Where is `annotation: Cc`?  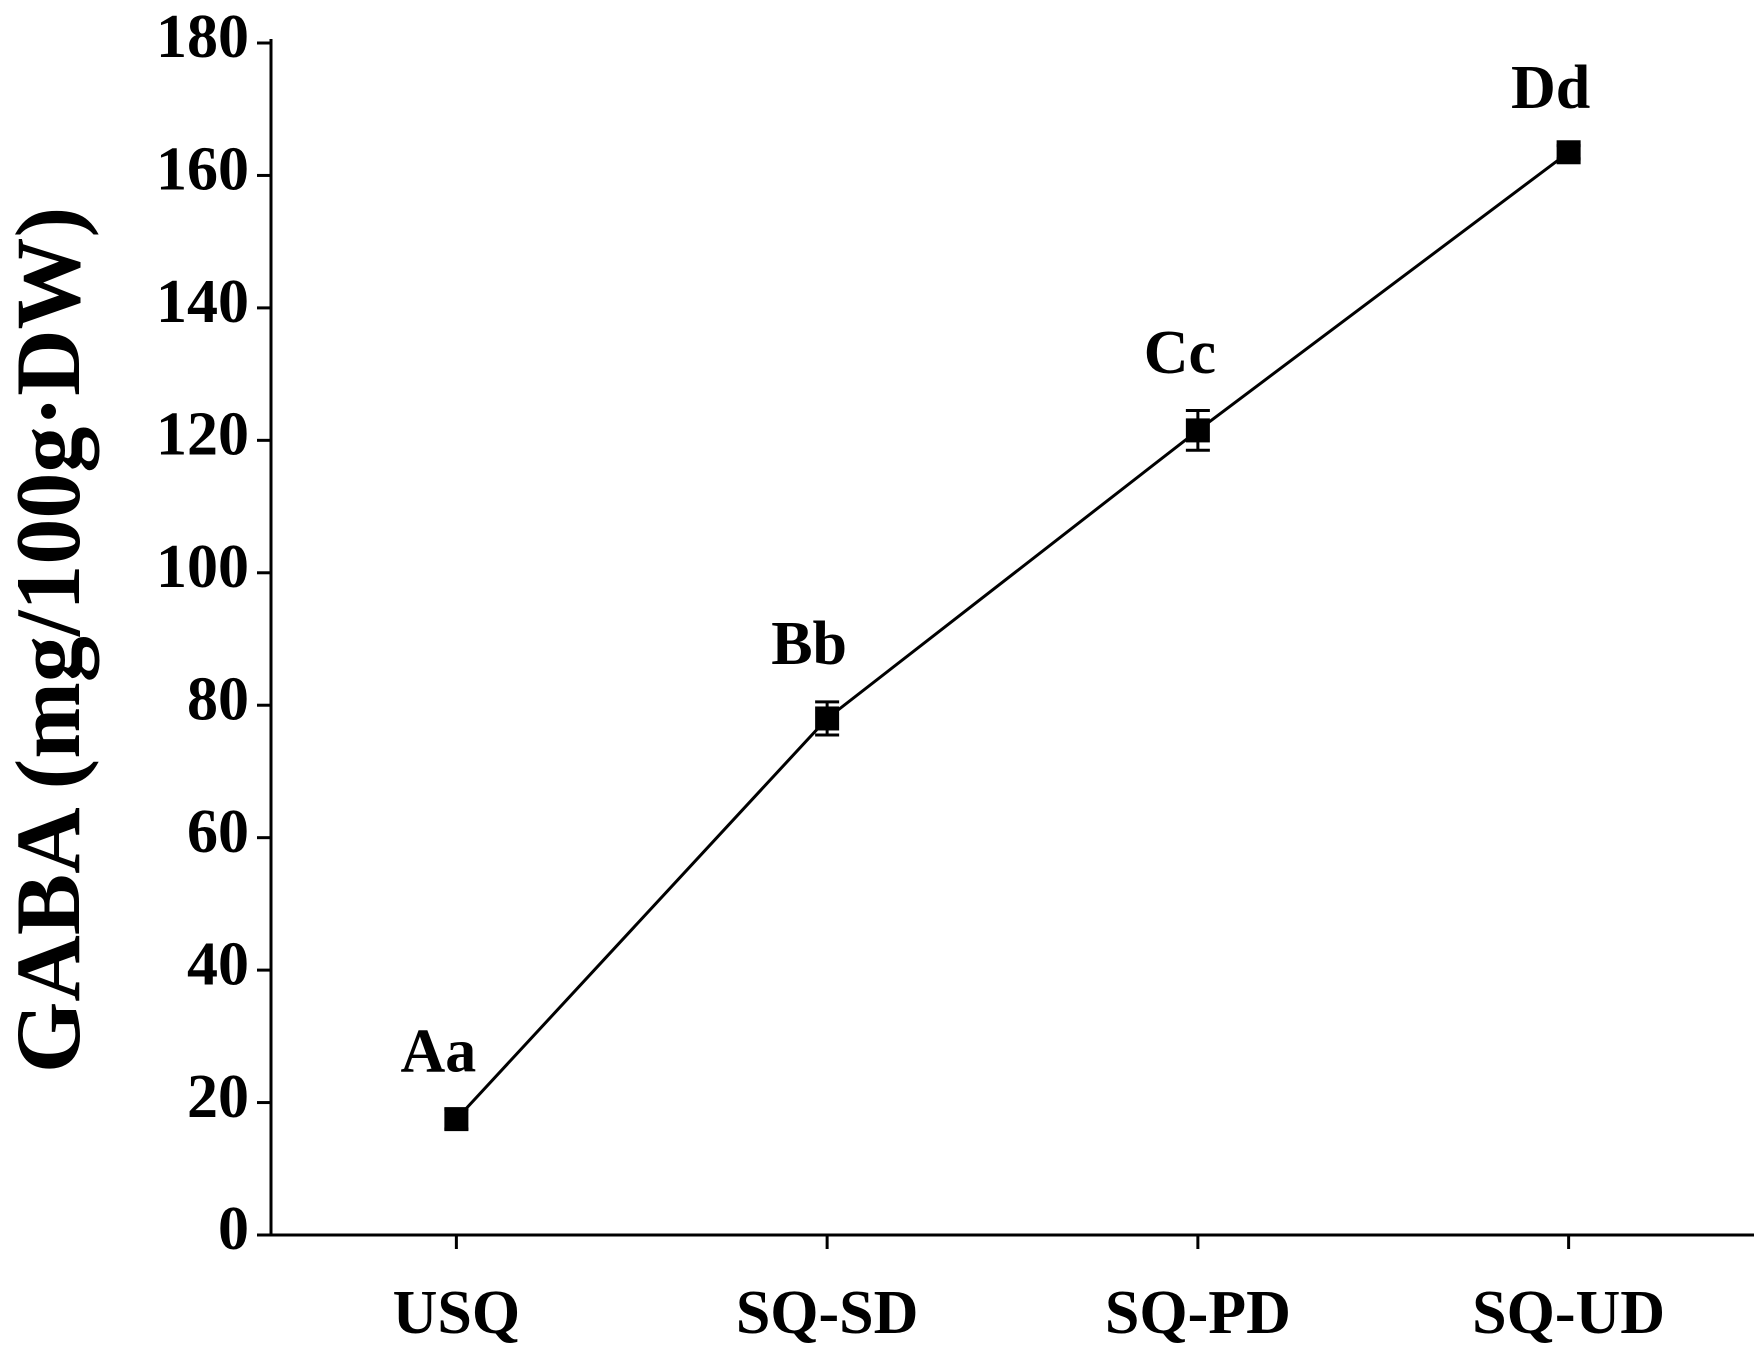
annotation: Cc is located at coordinates (1180, 353).